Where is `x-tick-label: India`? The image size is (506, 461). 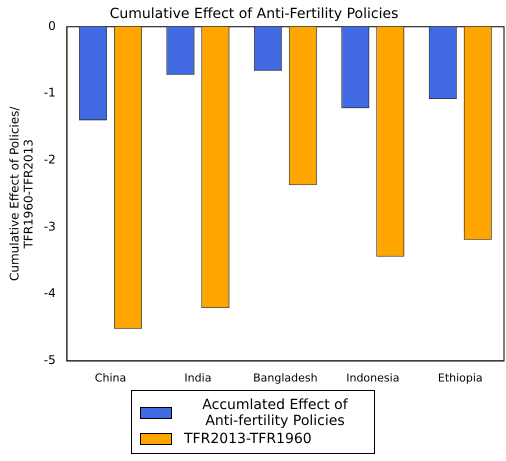
x-tick-label: India is located at coordinates (198, 377).